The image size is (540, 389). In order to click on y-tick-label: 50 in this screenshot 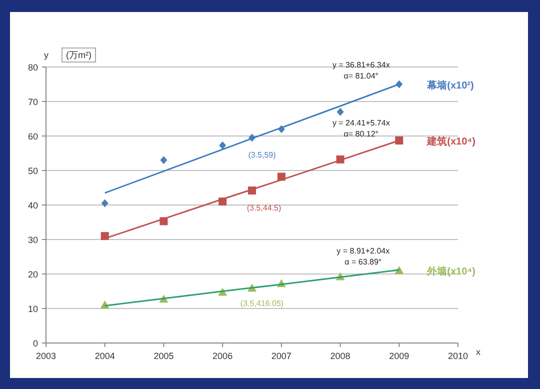, I will do `click(33, 171)`.